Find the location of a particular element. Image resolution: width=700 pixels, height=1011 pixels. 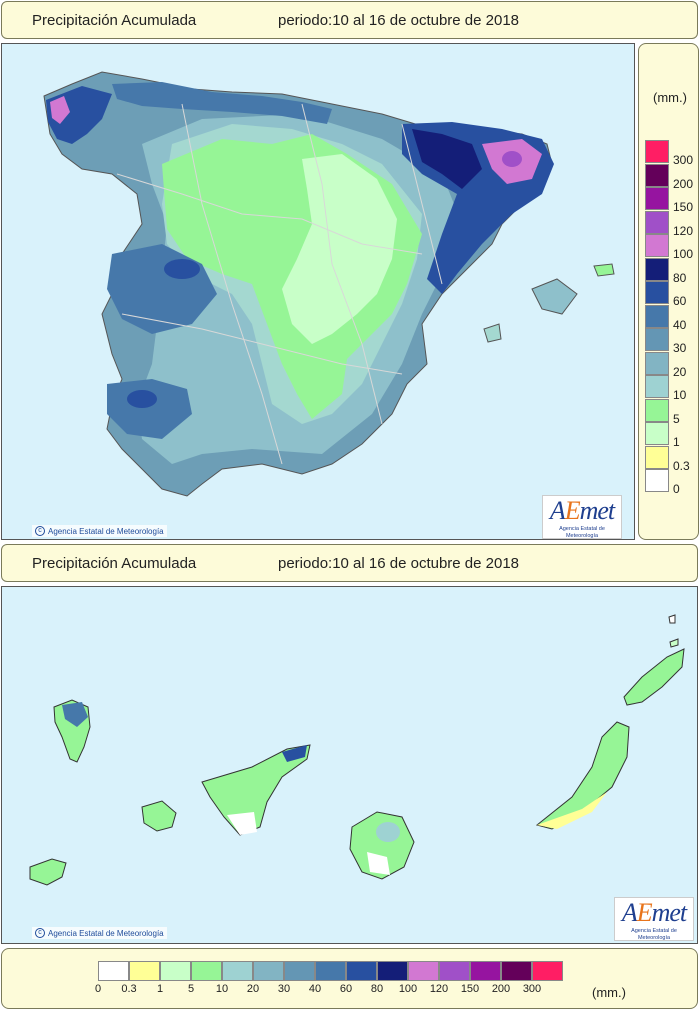

southwest-core is located at coordinates (142, 399).